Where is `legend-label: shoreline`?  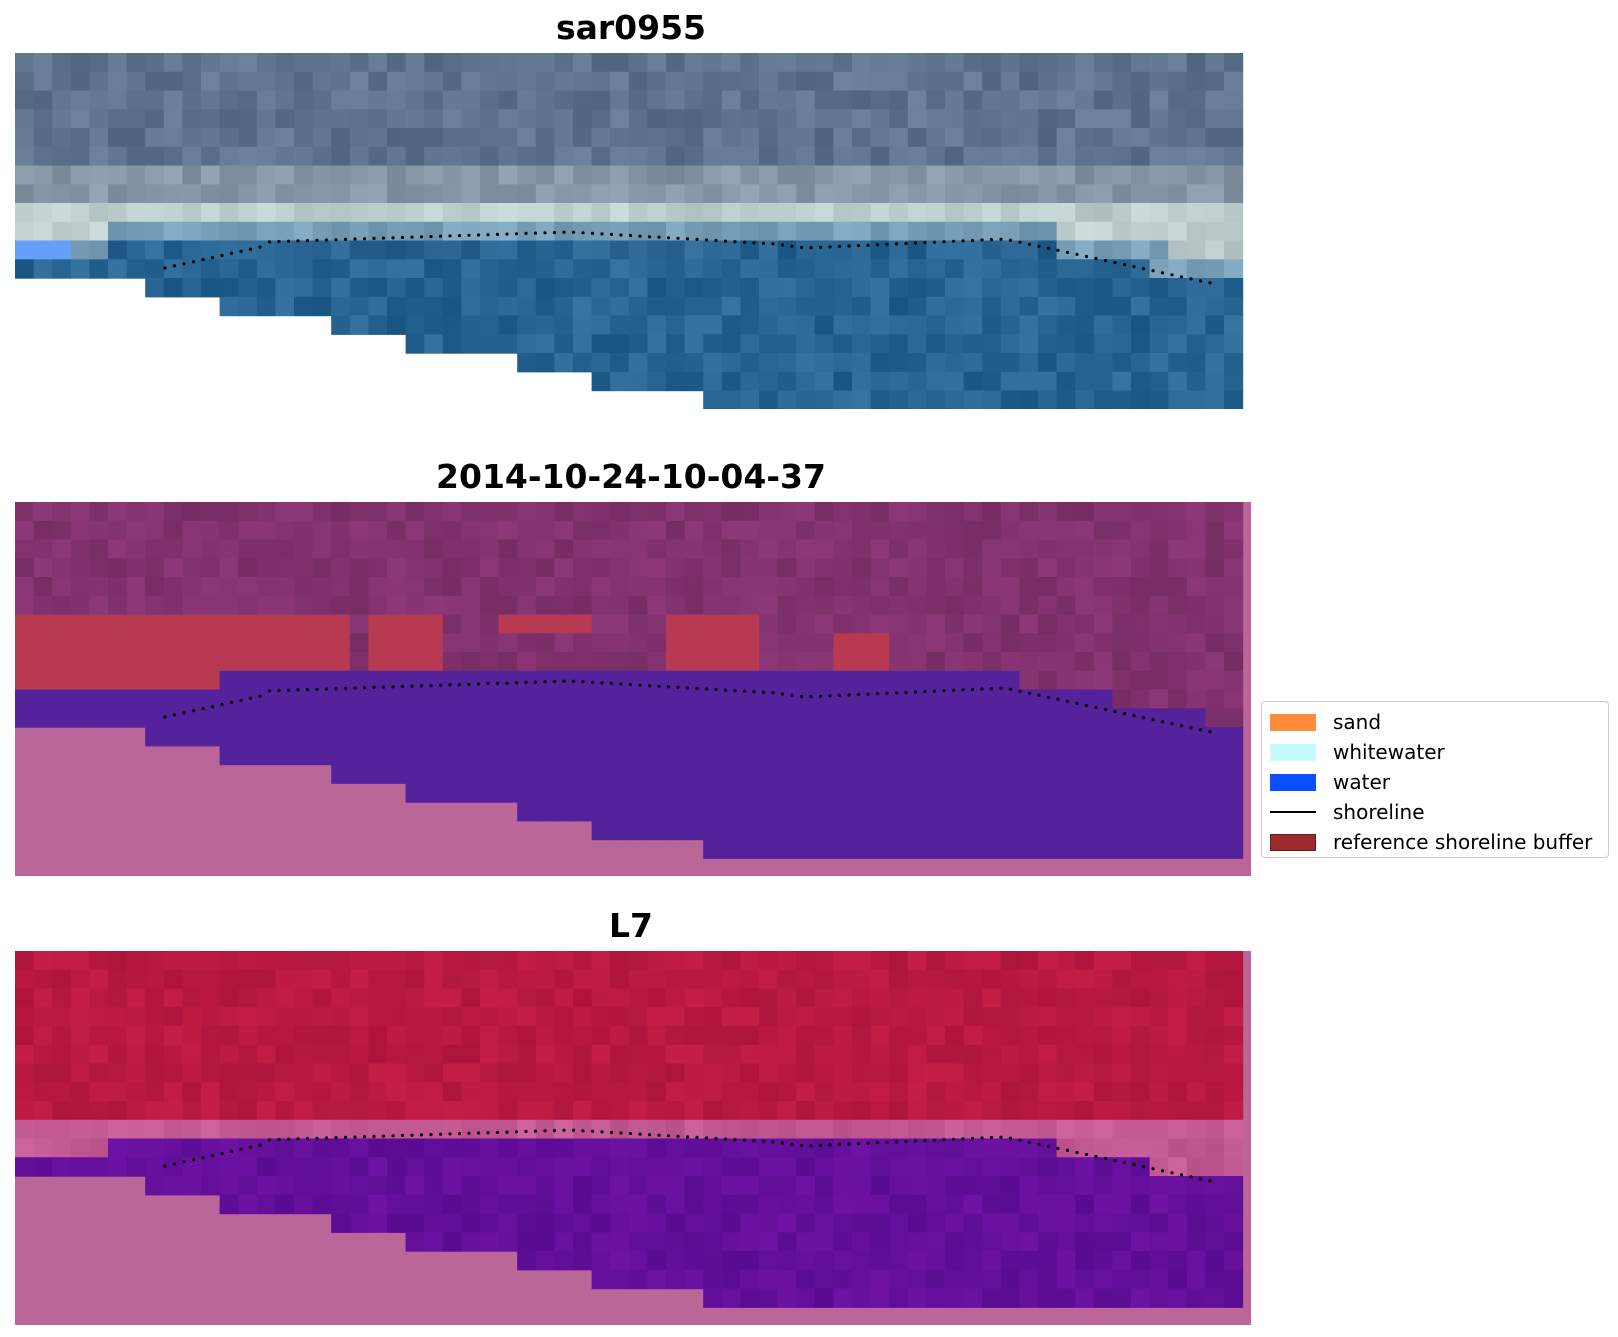
legend-label: shoreline is located at coordinates (1379, 812).